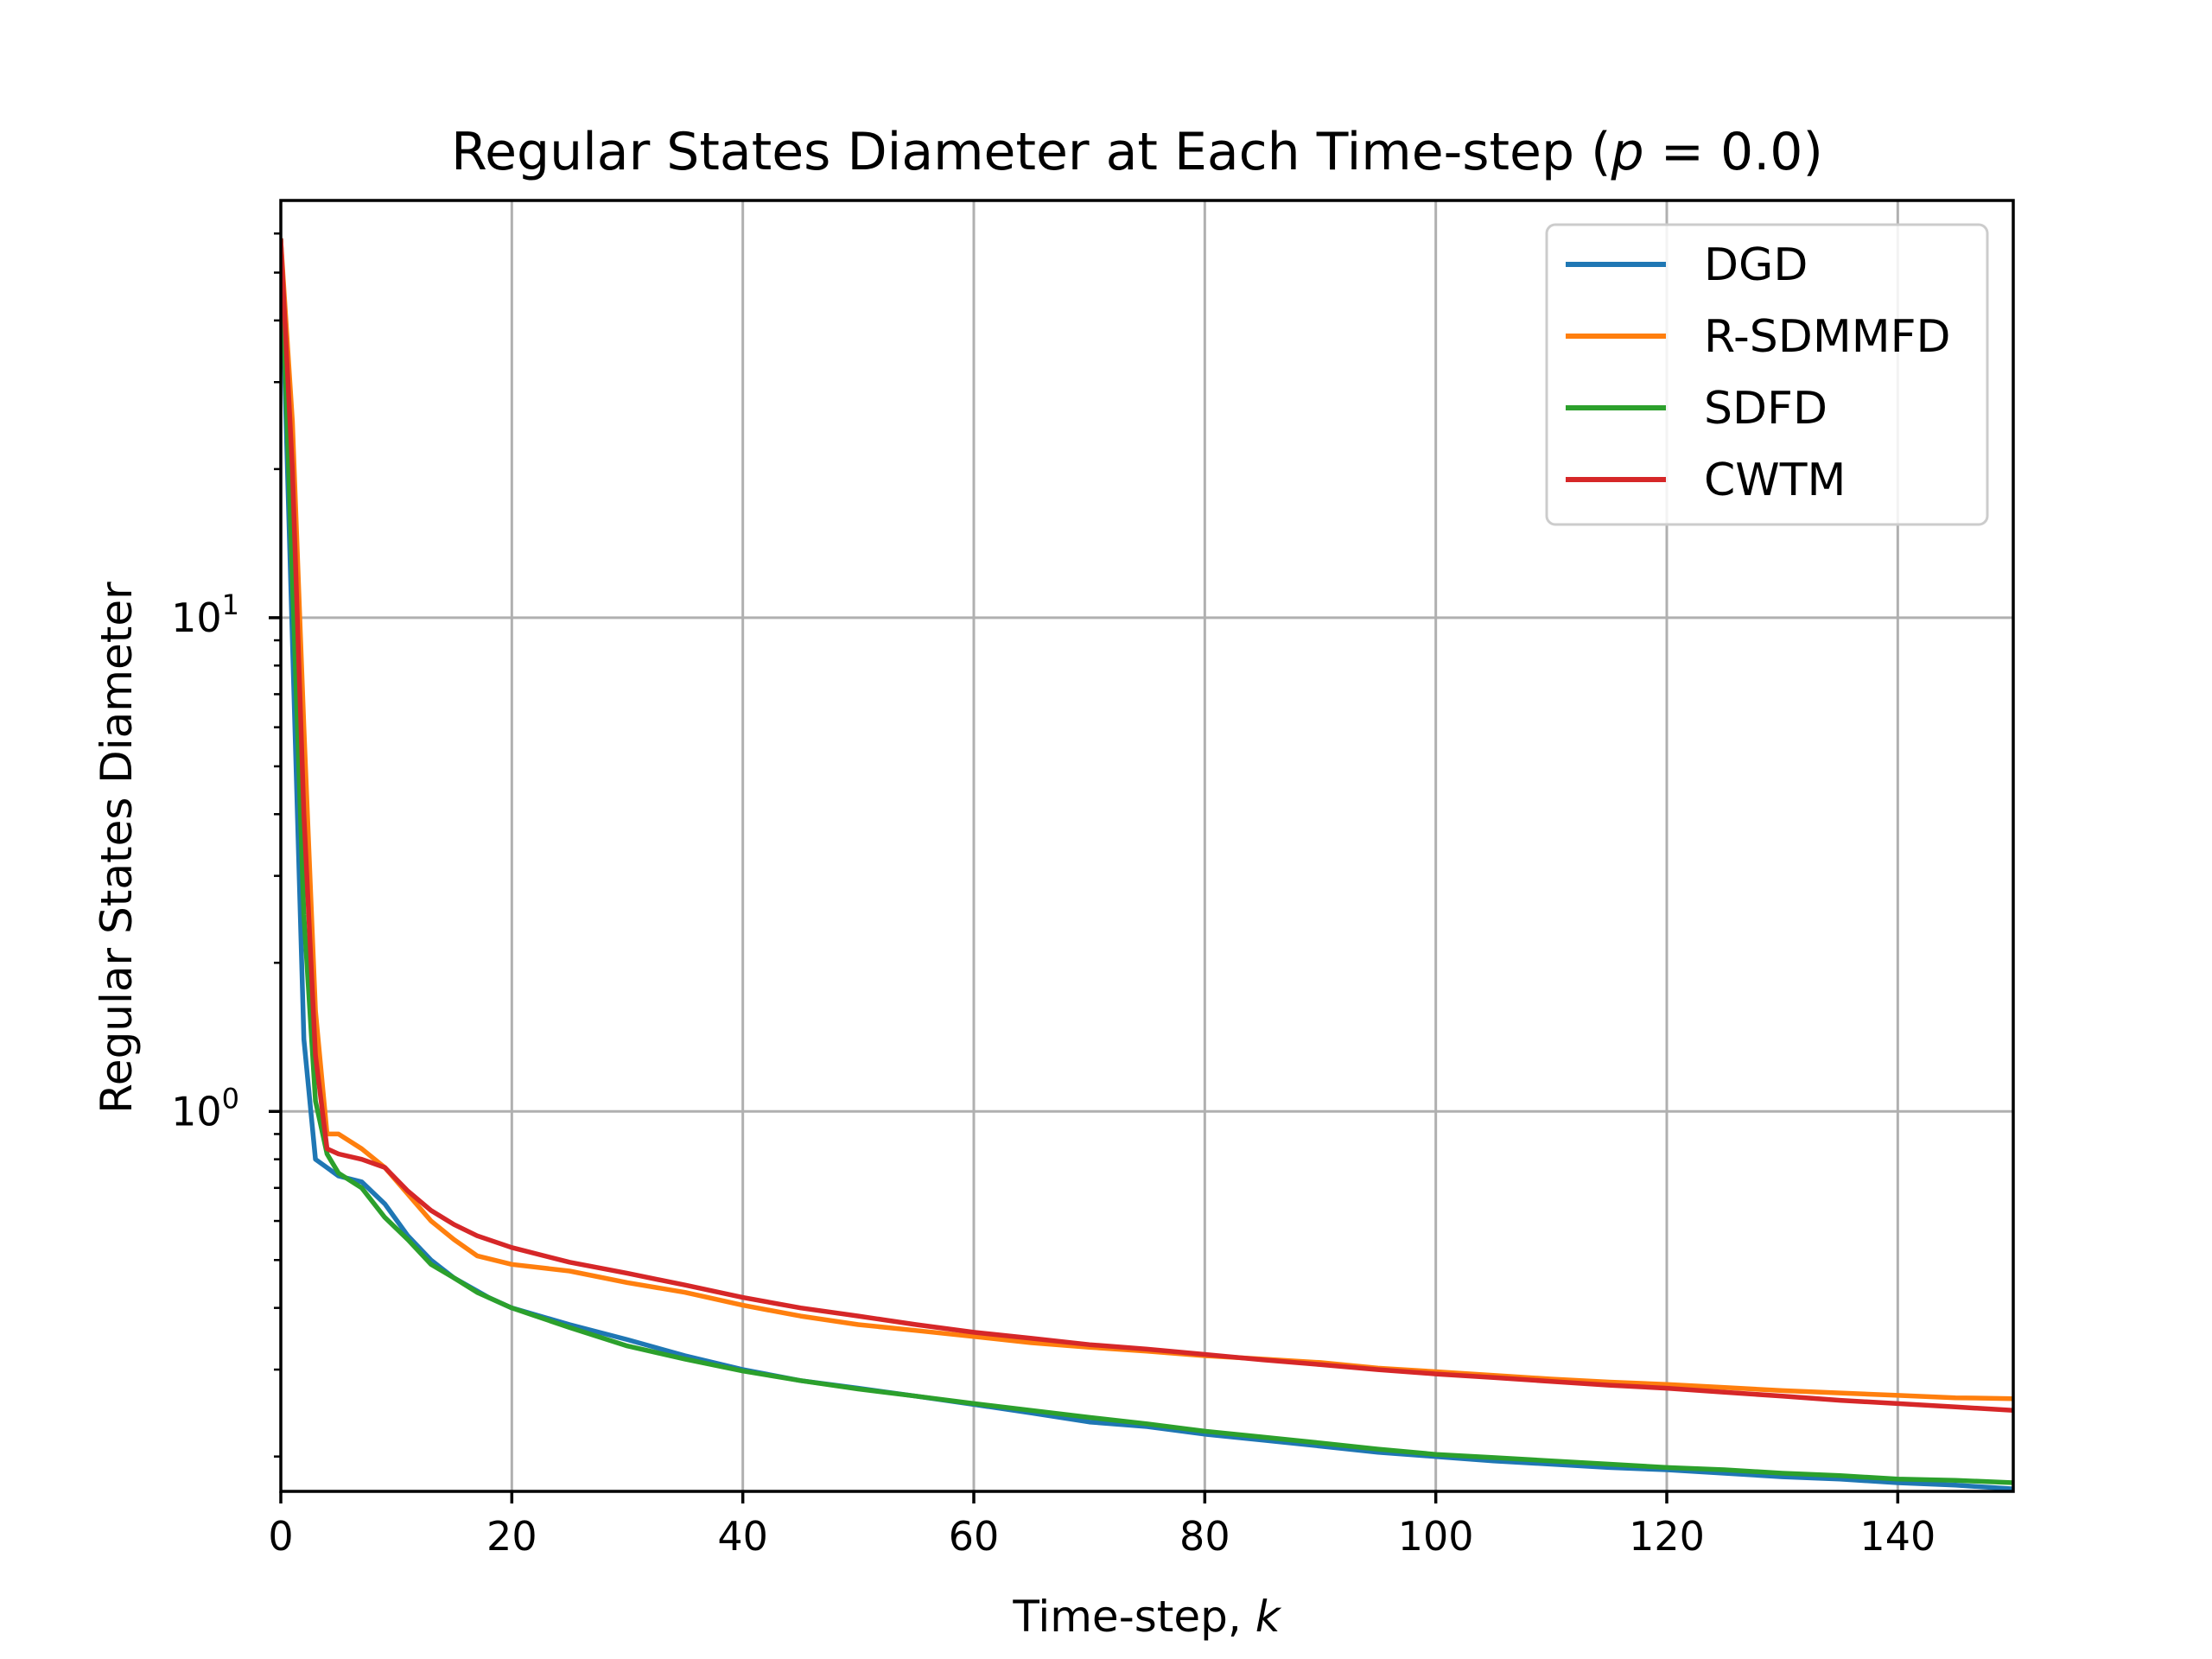 This screenshot has height=1659, width=2212. Describe the element at coordinates (1268, 1617) in the screenshot. I see `x-axis-label-italic: k` at that location.